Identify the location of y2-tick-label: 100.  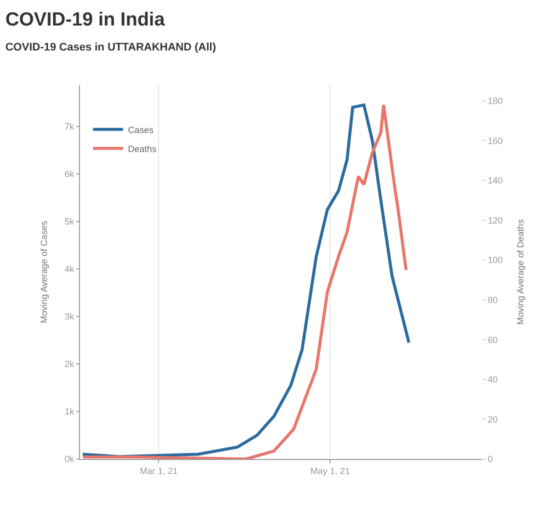
(495, 260).